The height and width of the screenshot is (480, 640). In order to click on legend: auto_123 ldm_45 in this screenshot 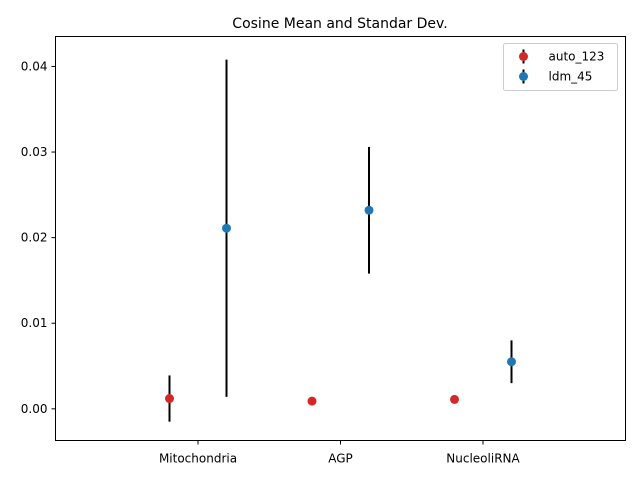, I will do `click(560, 67)`.